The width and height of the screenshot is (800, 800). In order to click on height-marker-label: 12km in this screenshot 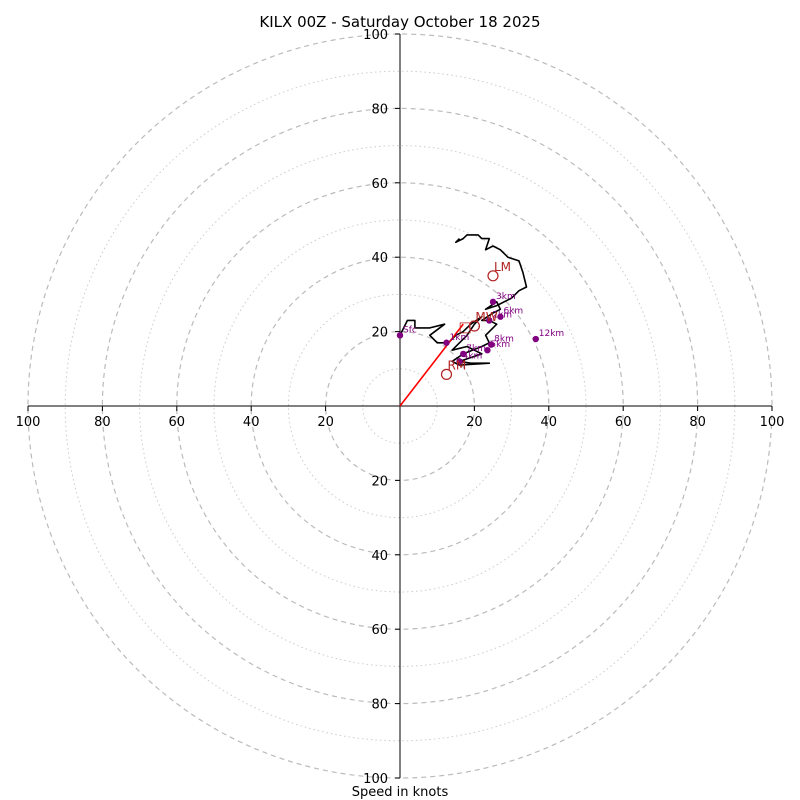, I will do `click(551, 334)`.